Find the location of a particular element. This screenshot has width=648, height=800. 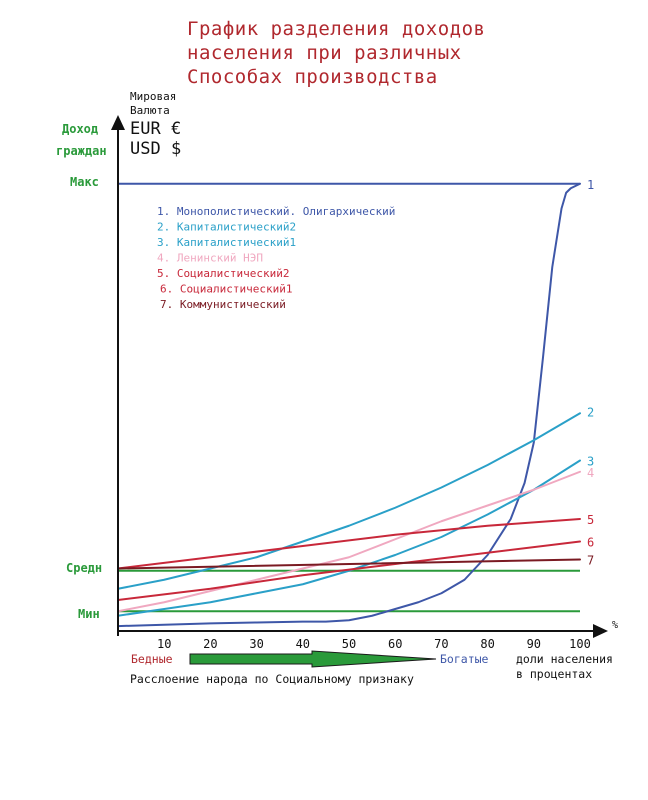

currency-label-line-2: Валюта is located at coordinates (150, 110).